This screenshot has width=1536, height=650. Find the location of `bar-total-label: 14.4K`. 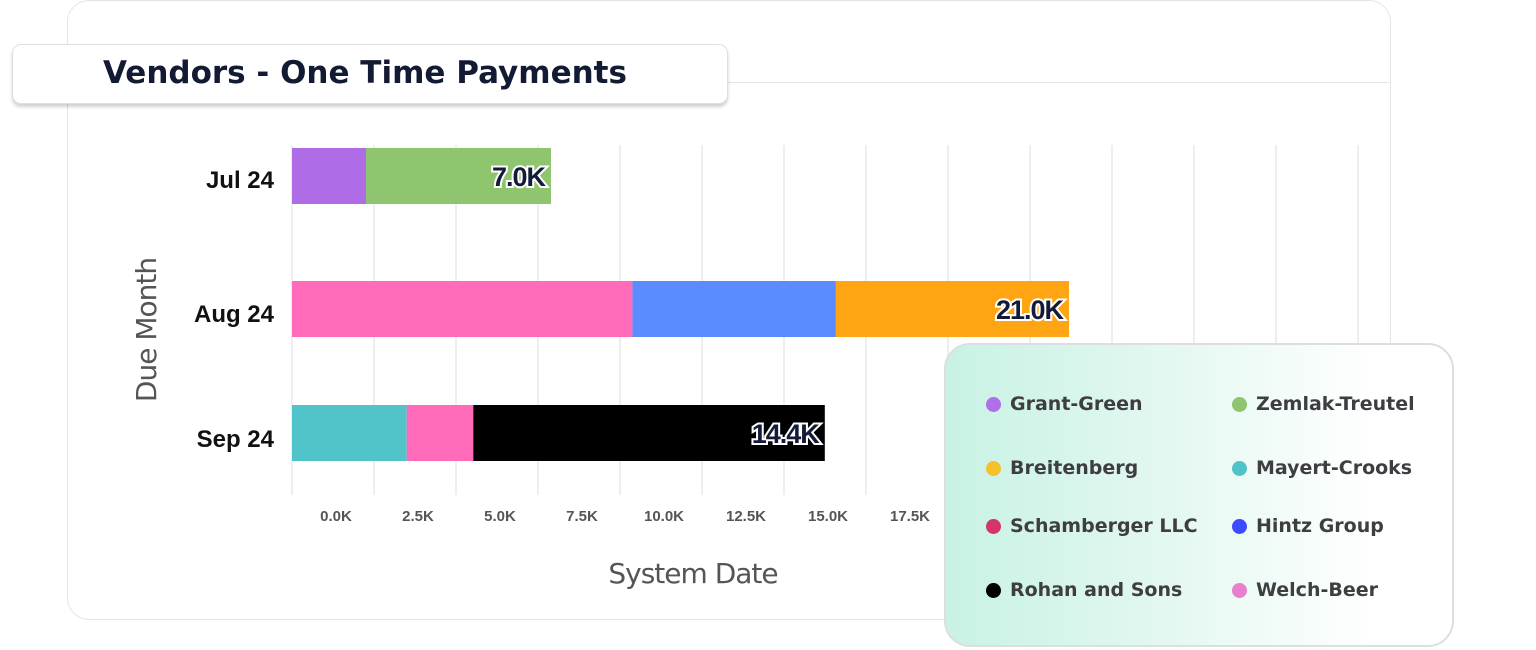

bar-total-label: 14.4K is located at coordinates (786, 434).